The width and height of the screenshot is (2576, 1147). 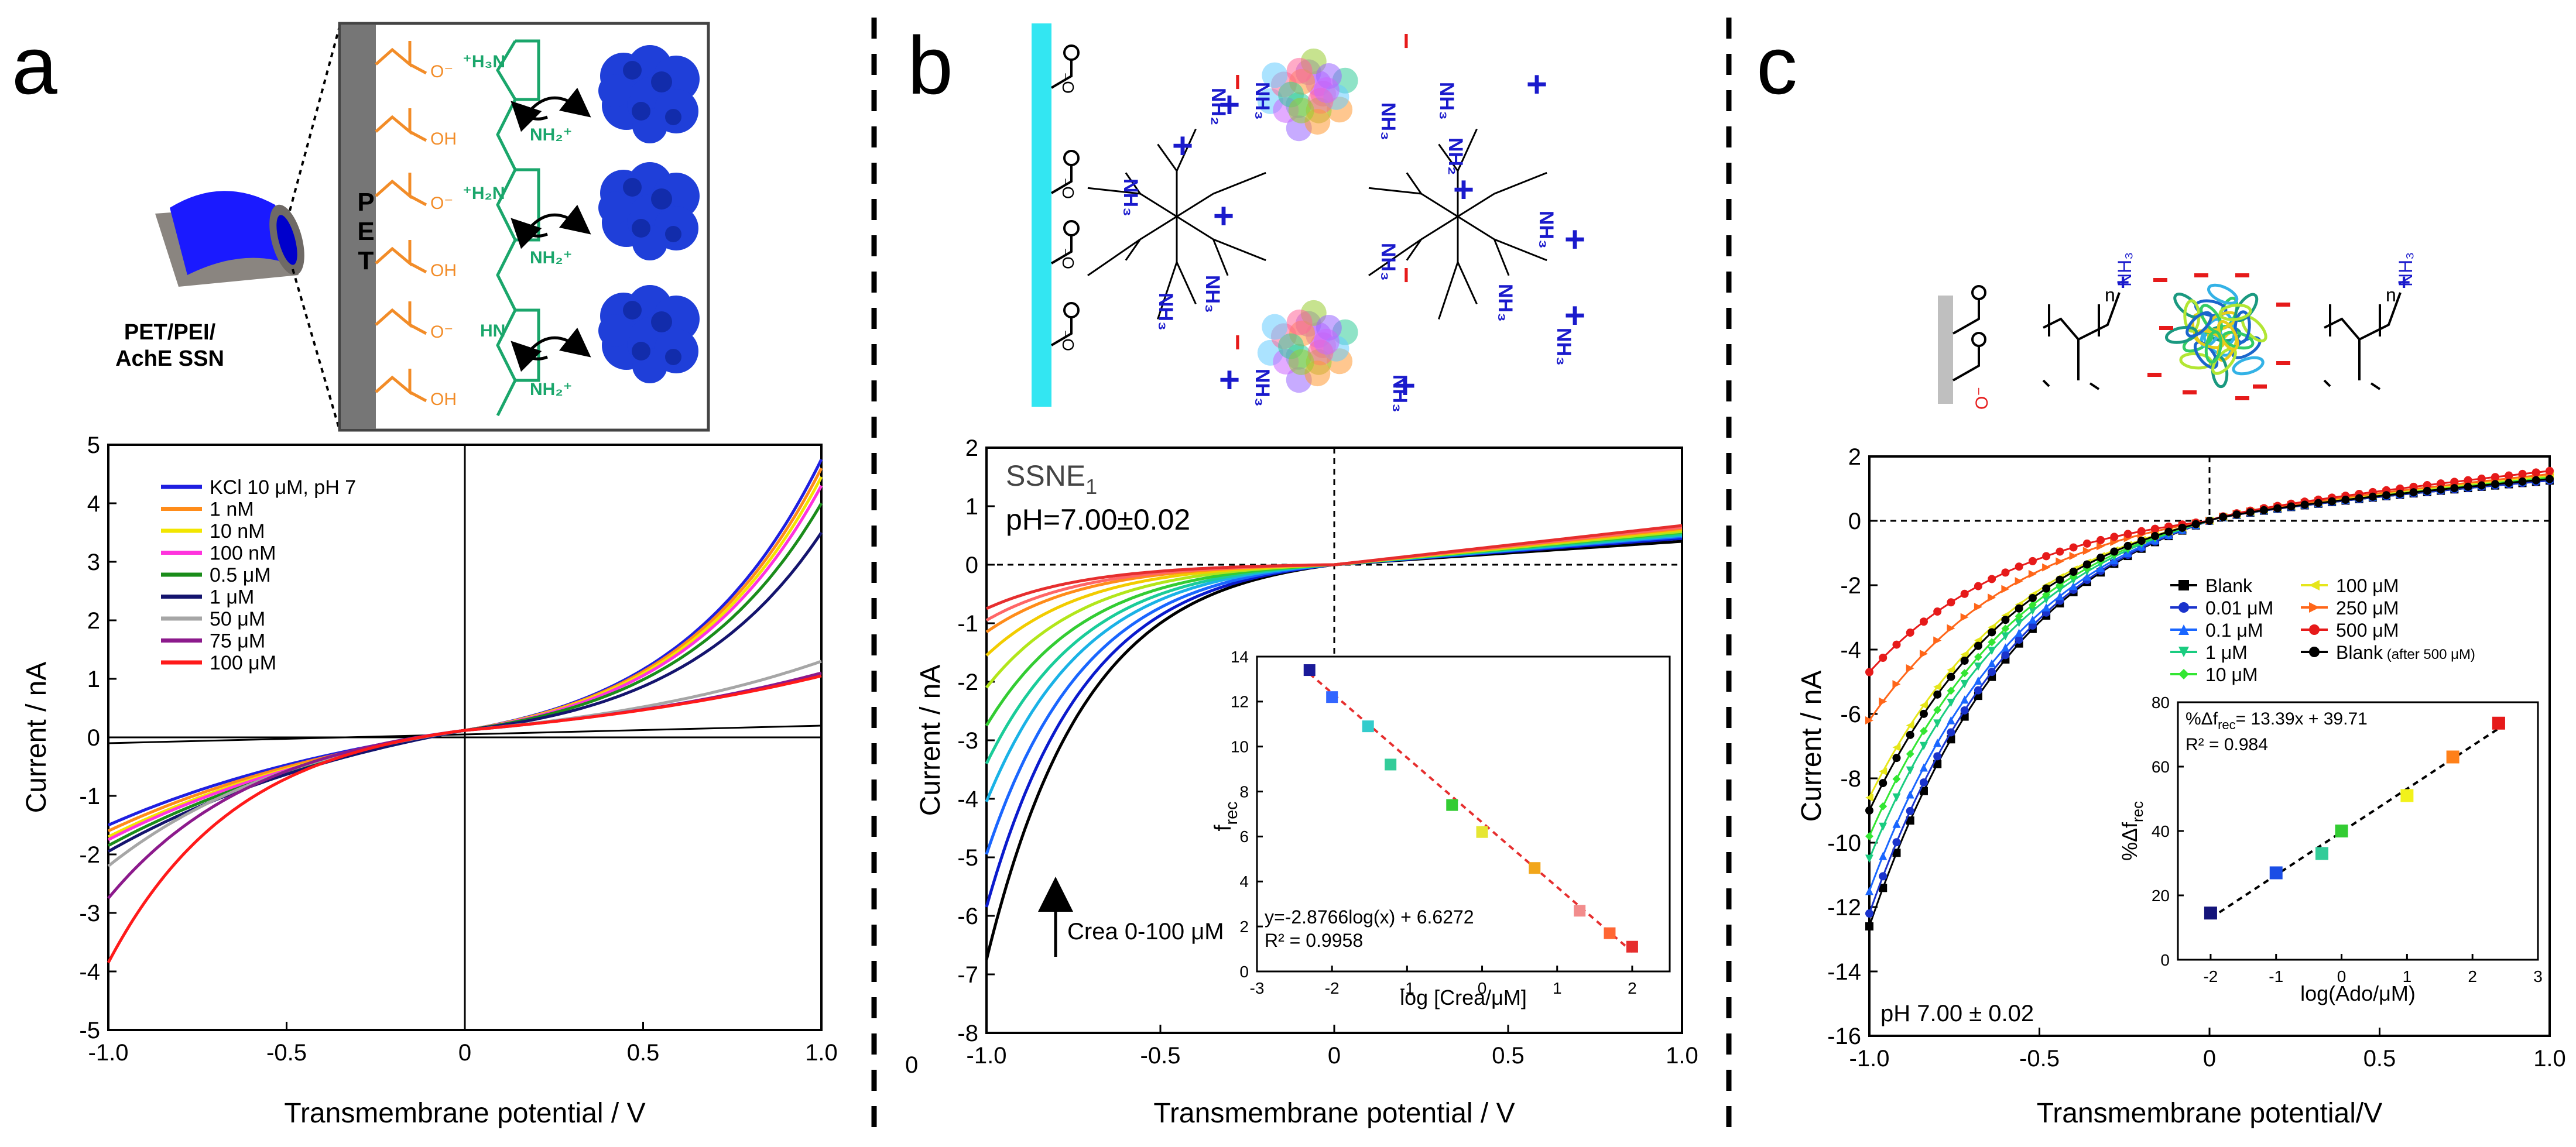 What do you see at coordinates (2358, 831) in the screenshot?
I see `plot-frame` at bounding box center [2358, 831].